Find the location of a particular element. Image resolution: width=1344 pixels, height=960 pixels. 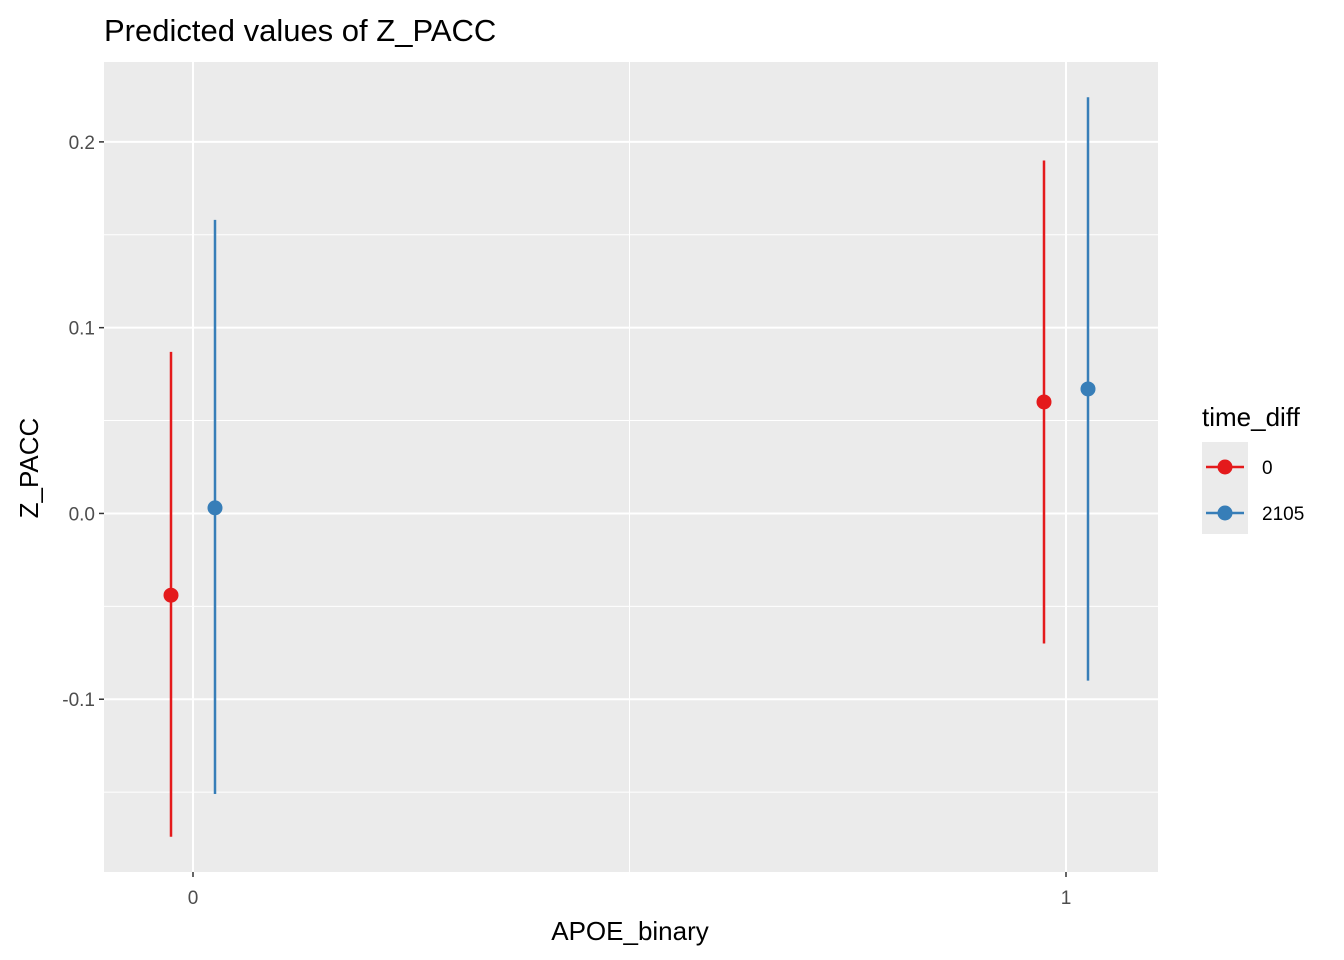

legend-label: 2105 is located at coordinates (1283, 514).